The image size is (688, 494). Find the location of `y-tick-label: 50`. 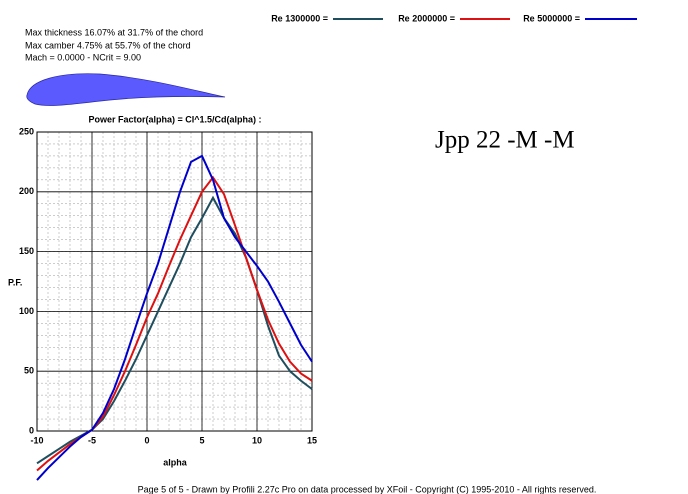

y-tick-label: 50 is located at coordinates (29, 371).